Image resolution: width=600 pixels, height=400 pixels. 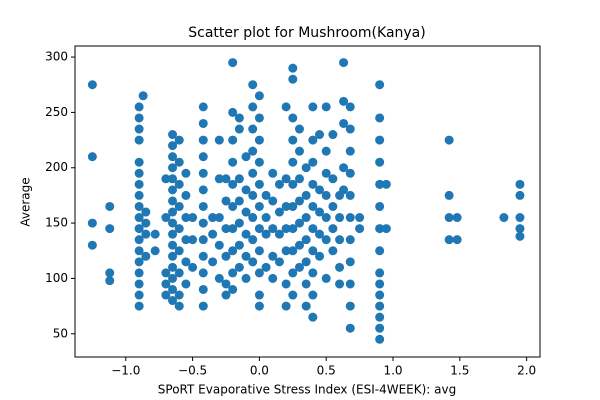 I want to click on x-tick-label: −1.0, so click(x=125, y=371).